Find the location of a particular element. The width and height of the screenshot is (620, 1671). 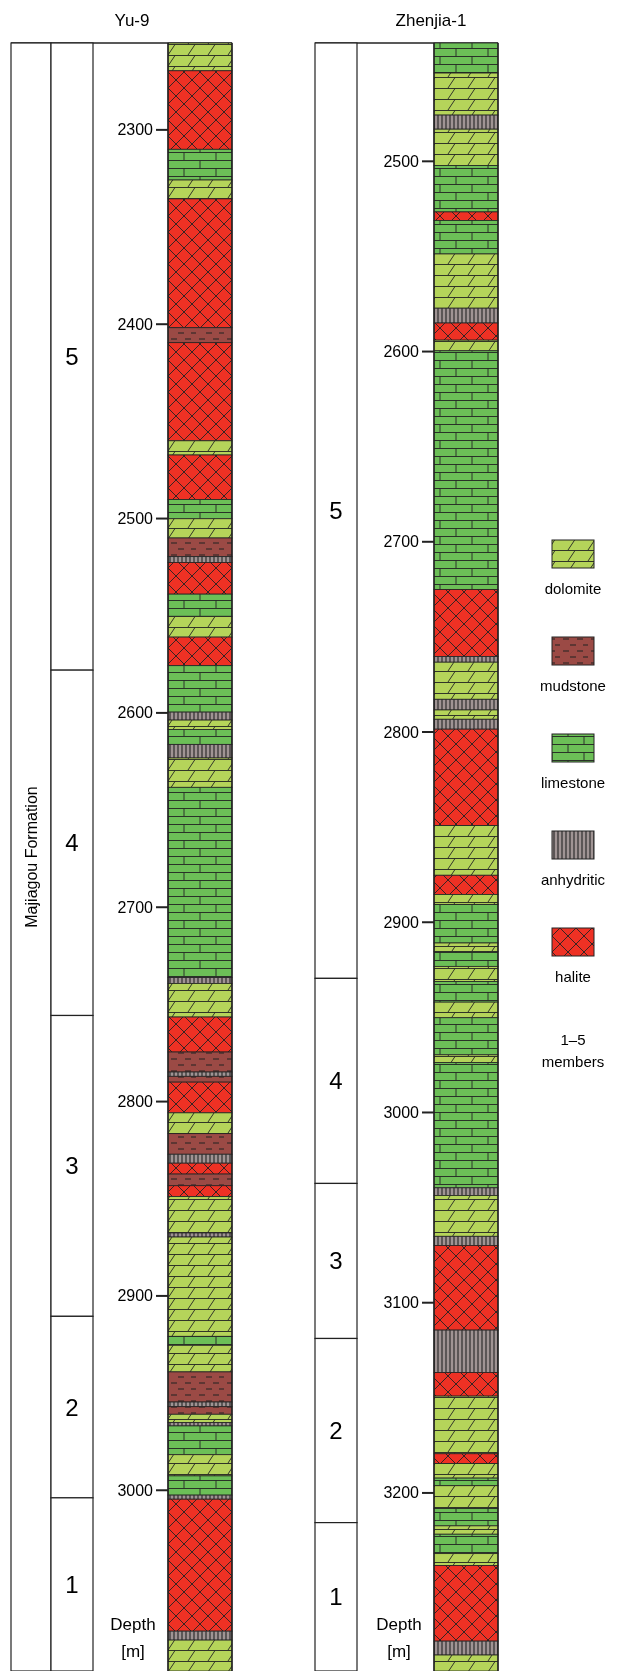

chart-title: Zhenjia-1 is located at coordinates (431, 20).